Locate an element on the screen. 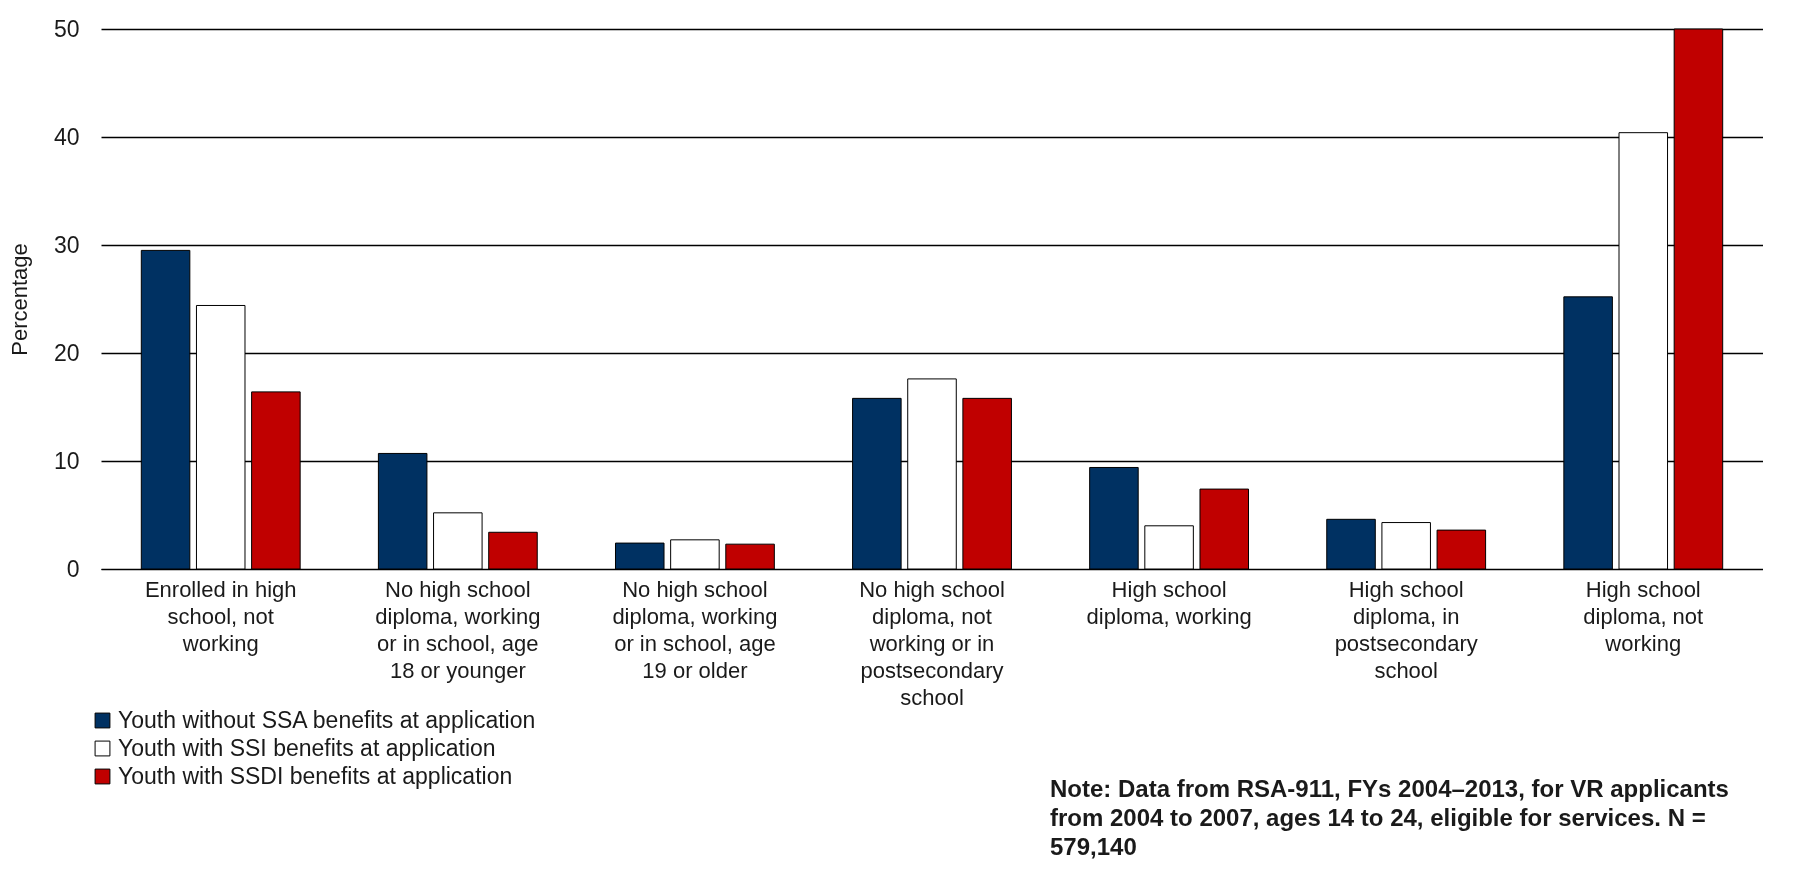 This screenshot has width=1797, height=869. y-tick-label: 20 is located at coordinates (66, 352).